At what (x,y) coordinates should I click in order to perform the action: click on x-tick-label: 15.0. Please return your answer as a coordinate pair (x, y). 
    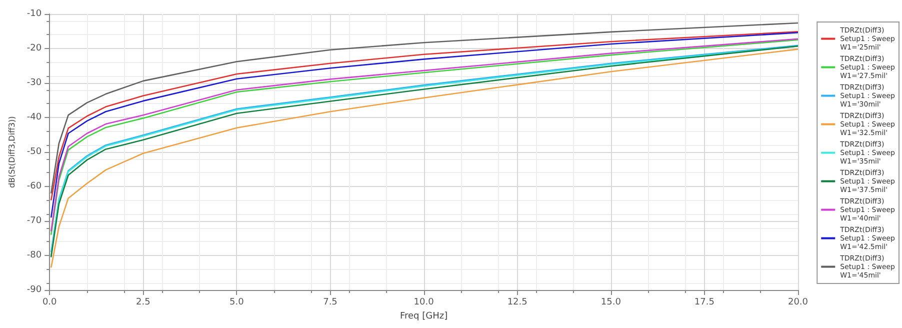
    Looking at the image, I should click on (611, 303).